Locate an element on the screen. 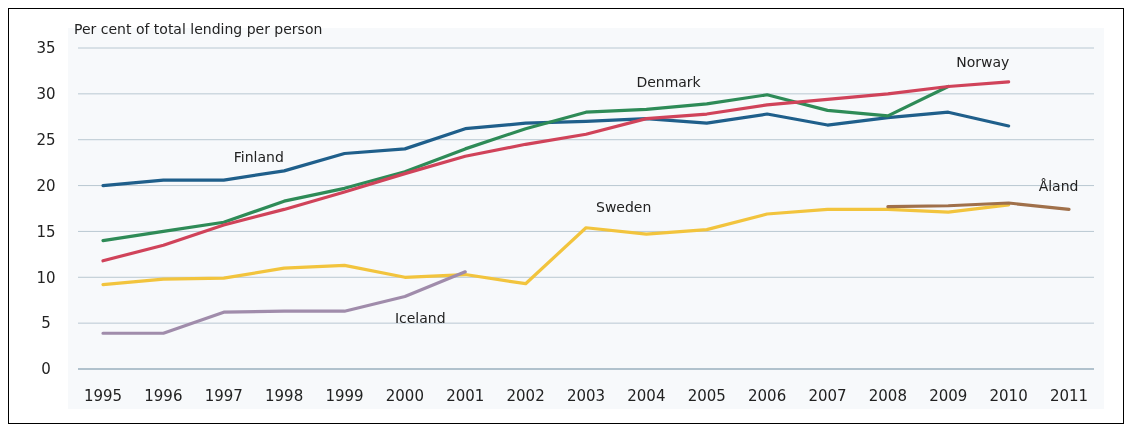 The image size is (1132, 432). x-tick-label: 1999 is located at coordinates (344, 396).